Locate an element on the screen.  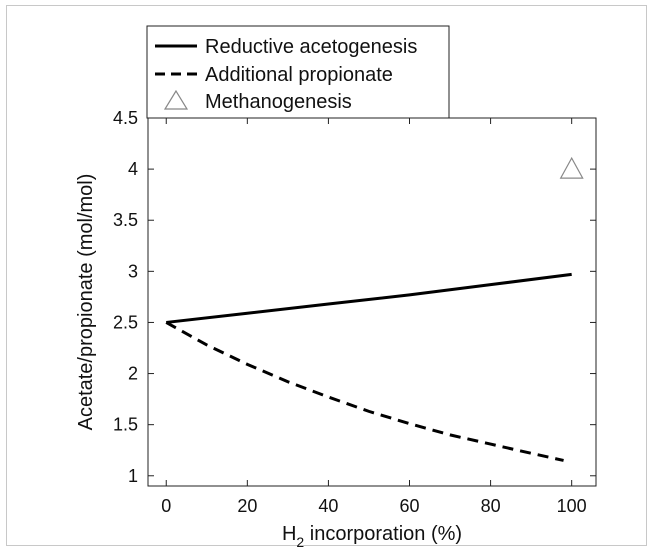
y-tick-label: 1 is located at coordinates (133, 476).